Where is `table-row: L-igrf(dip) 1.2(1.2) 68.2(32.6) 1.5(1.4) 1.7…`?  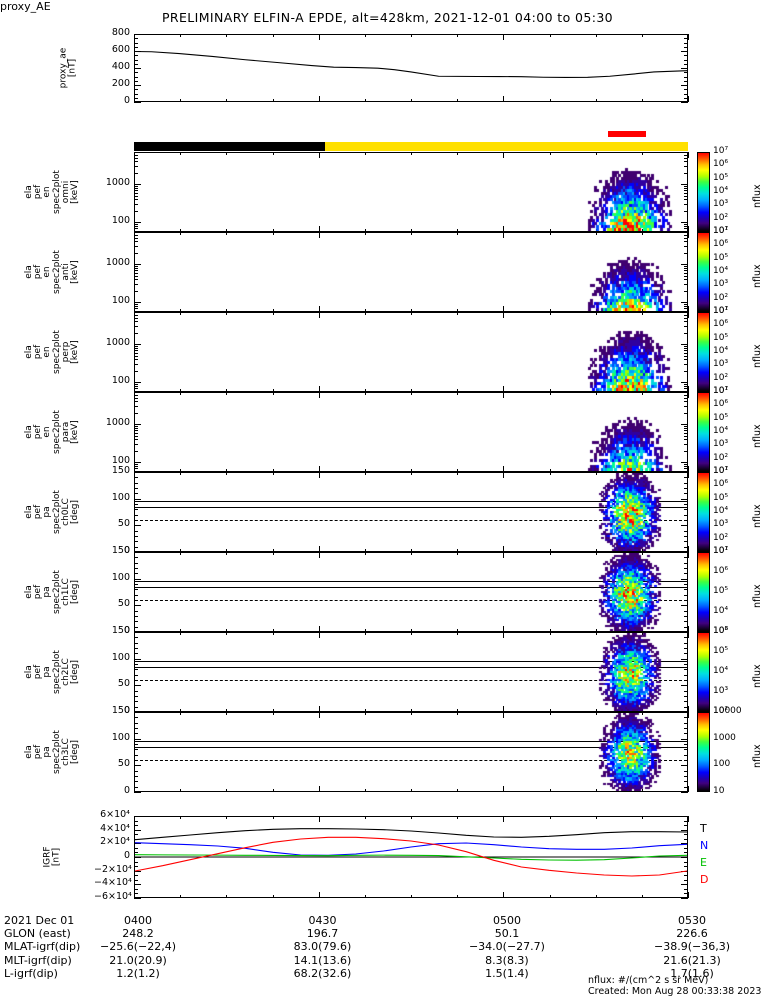
table-row: L-igrf(dip) 1.2(1.2) 68.2(32.6) 1.5(1.4) 1.7… is located at coordinates (389, 973).